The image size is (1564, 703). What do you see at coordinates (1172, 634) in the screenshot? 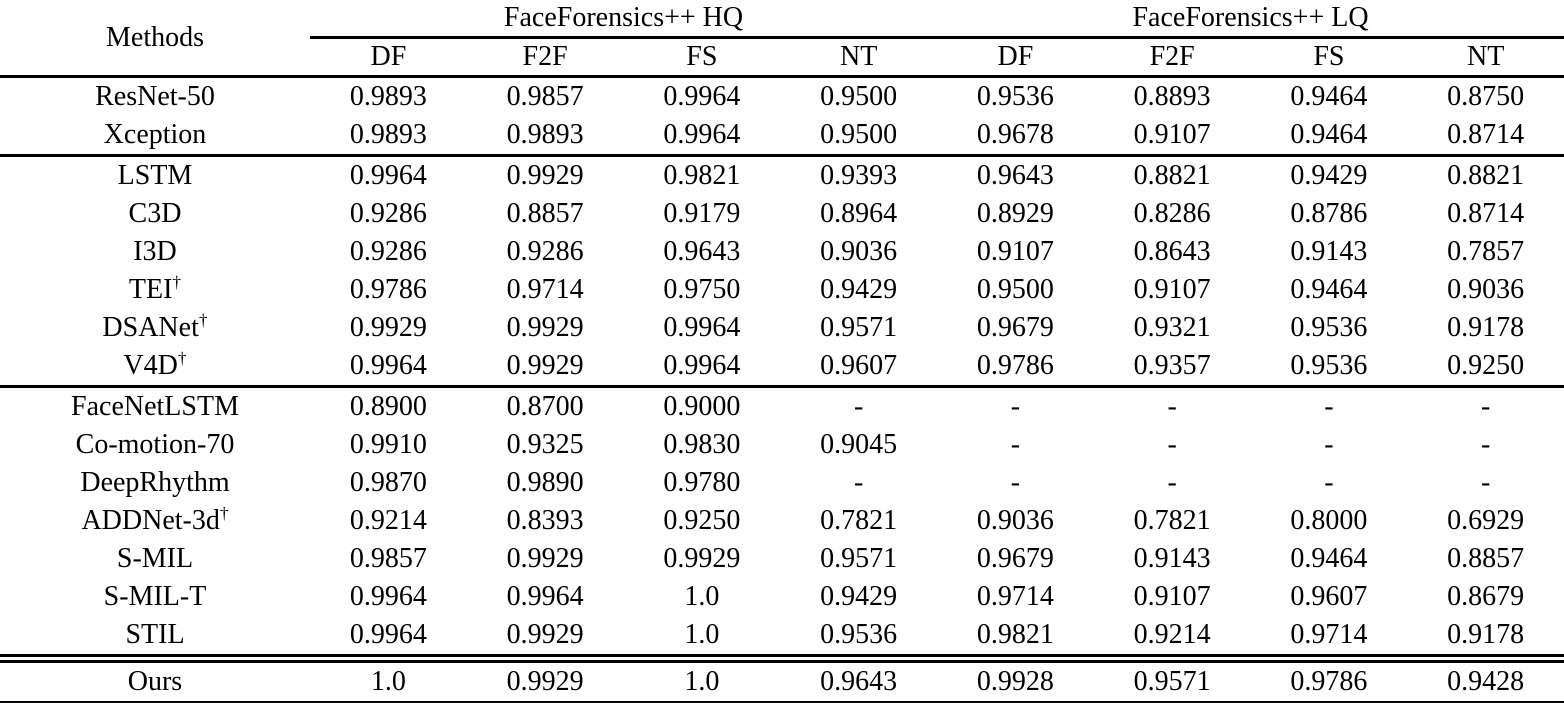
I see `value-cell: 0.9214` at bounding box center [1172, 634].